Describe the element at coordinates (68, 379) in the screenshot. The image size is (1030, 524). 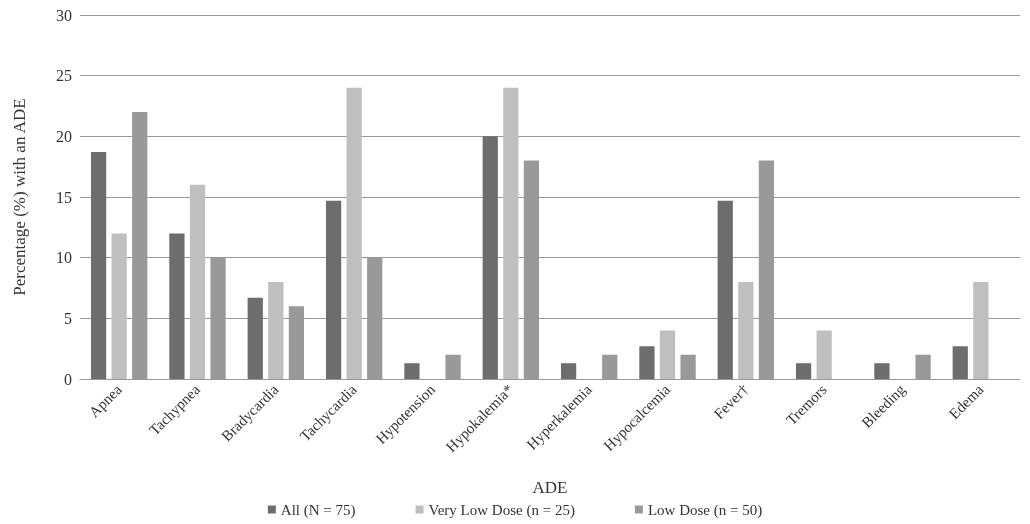
I see `y-tick-label: 0` at that location.